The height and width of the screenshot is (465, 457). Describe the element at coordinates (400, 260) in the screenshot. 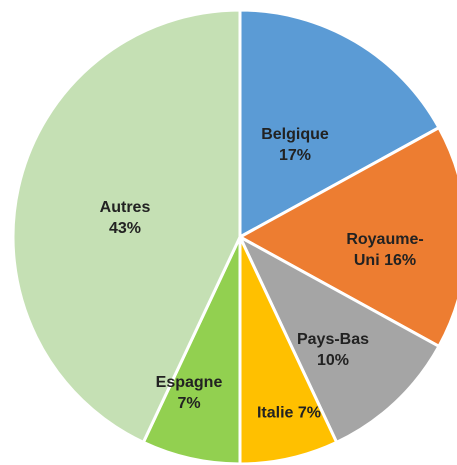

I see `value-label: 16%` at that location.